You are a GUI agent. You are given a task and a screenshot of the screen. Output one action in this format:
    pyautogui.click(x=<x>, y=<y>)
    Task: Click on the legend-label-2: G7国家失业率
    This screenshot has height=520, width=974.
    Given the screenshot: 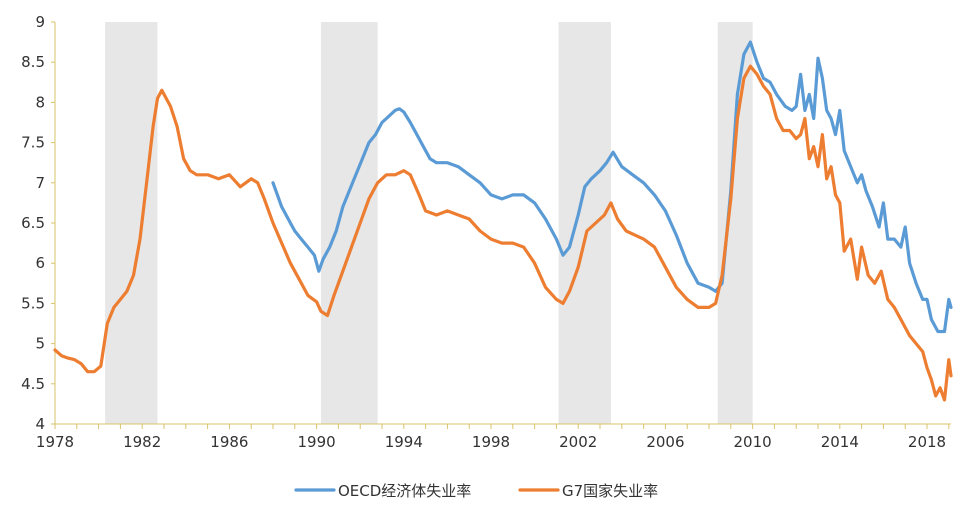 What is the action you would take?
    pyautogui.click(x=610, y=491)
    